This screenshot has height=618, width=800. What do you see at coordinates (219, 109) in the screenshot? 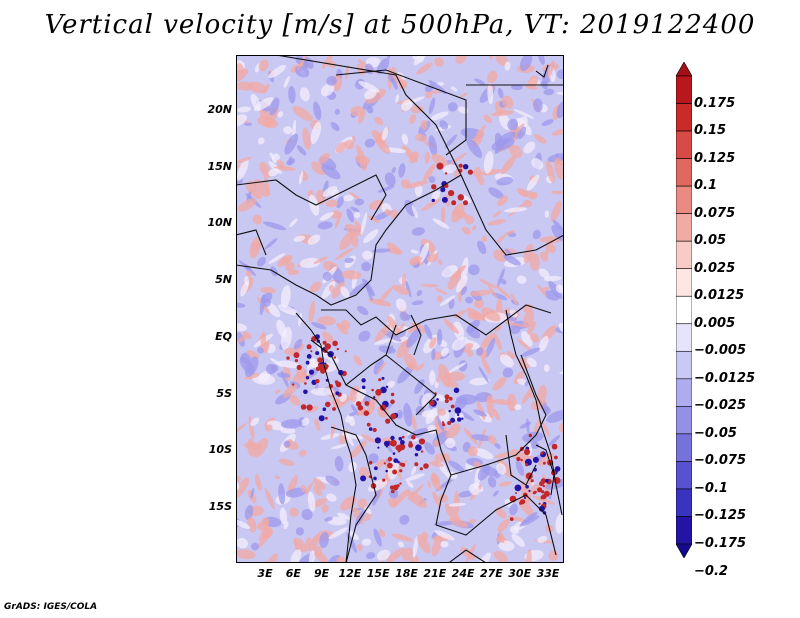
I see `lat-label: 20N` at bounding box center [219, 109].